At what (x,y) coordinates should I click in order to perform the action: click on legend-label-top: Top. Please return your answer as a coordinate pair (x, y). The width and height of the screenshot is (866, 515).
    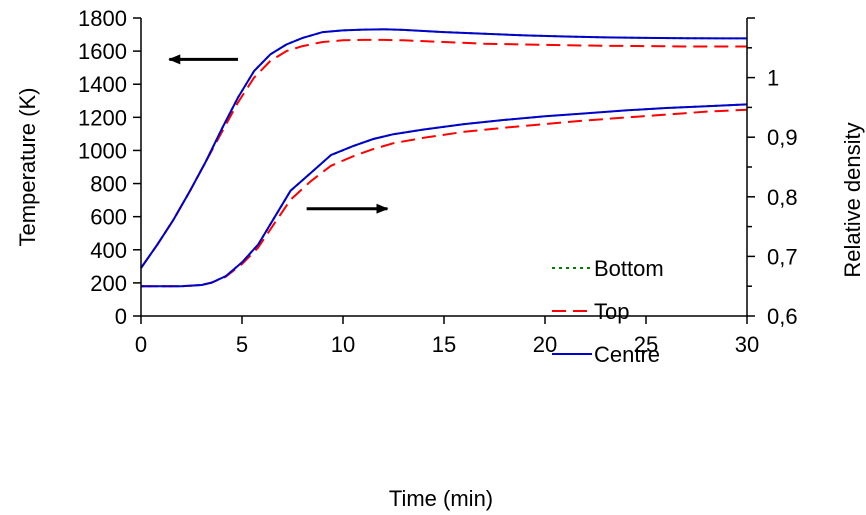
    Looking at the image, I should click on (611, 311).